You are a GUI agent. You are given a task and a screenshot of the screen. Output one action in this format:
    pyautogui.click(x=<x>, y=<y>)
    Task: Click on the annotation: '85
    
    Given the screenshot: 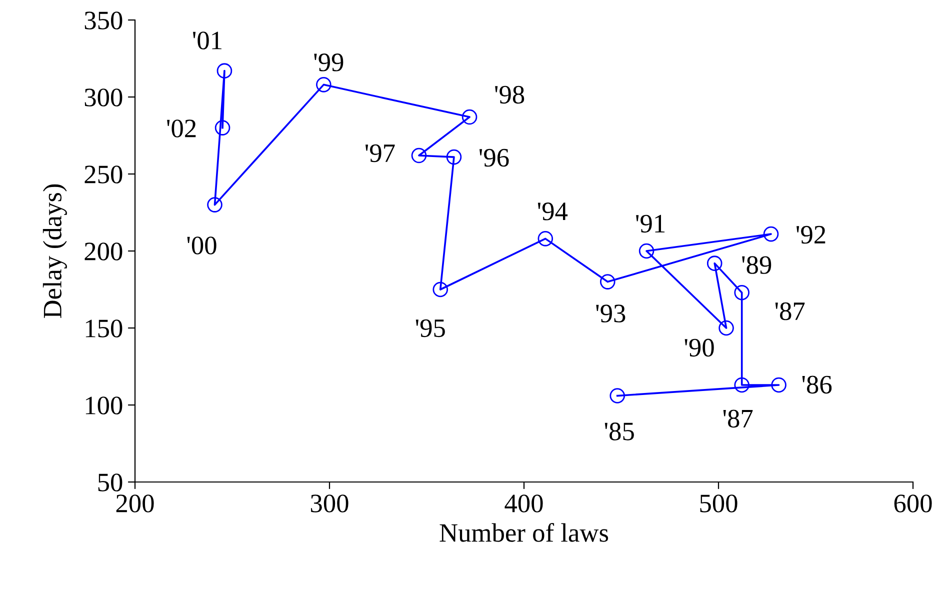 What is the action you would take?
    pyautogui.click(x=619, y=431)
    